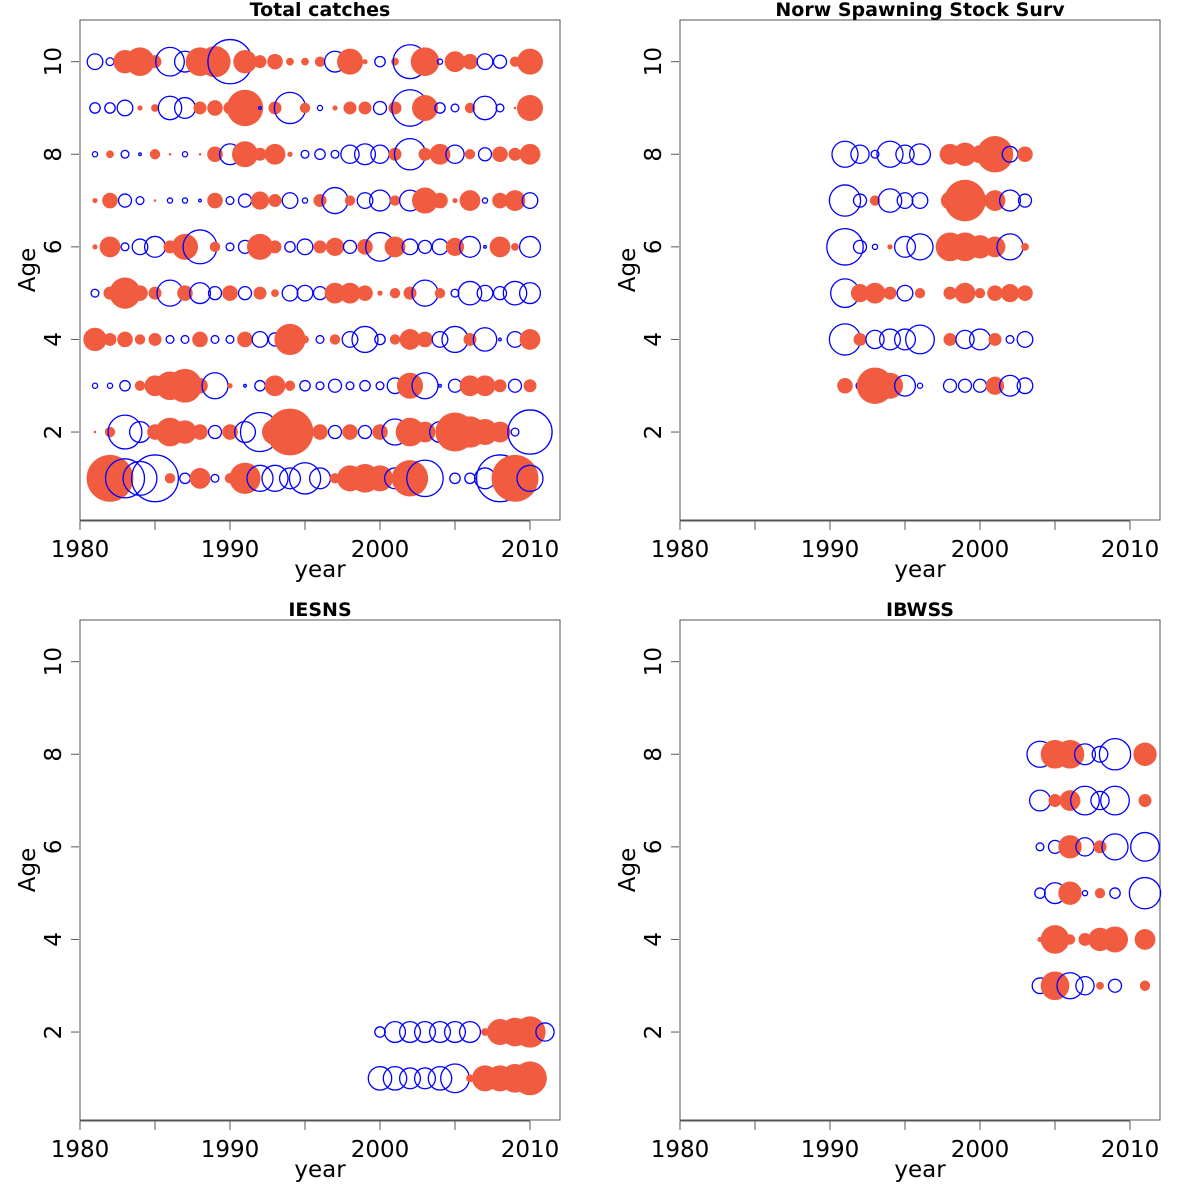  Describe the element at coordinates (1130, 1150) in the screenshot. I see `x-tick-label: 2010` at that location.